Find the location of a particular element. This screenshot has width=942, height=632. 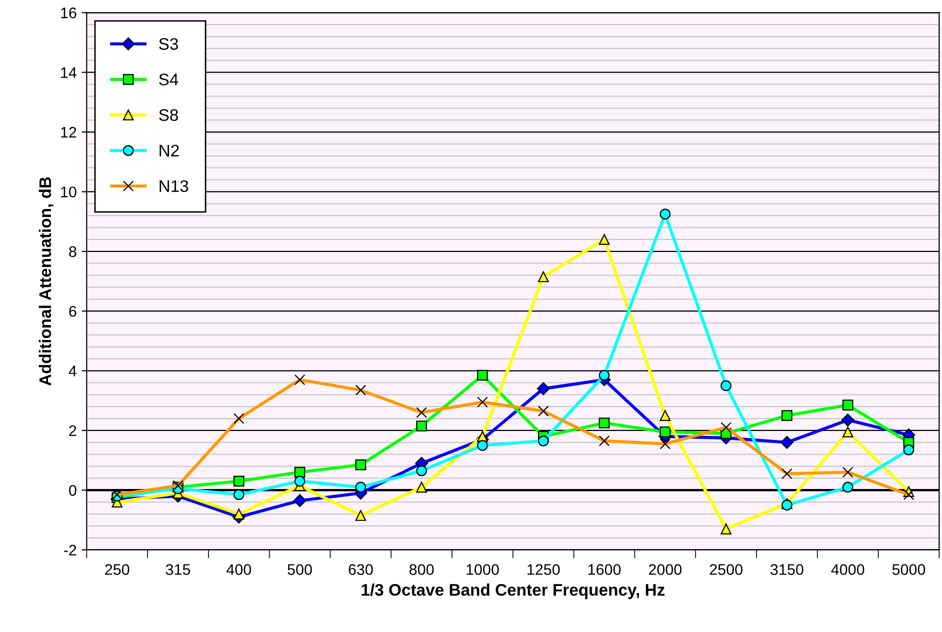

y-tick-label: 6 is located at coordinates (72, 311).